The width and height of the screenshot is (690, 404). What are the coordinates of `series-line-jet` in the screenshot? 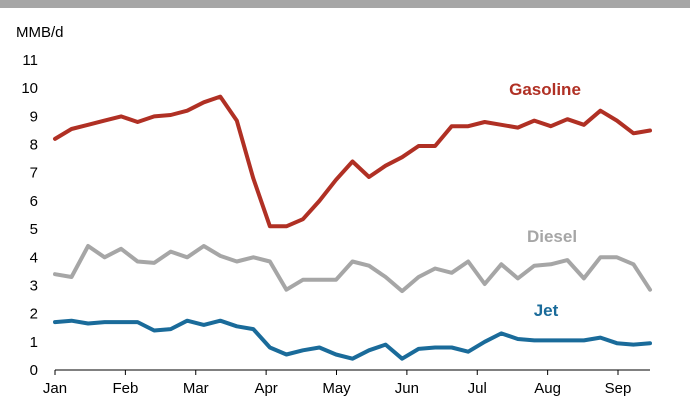 It's located at (352, 339).